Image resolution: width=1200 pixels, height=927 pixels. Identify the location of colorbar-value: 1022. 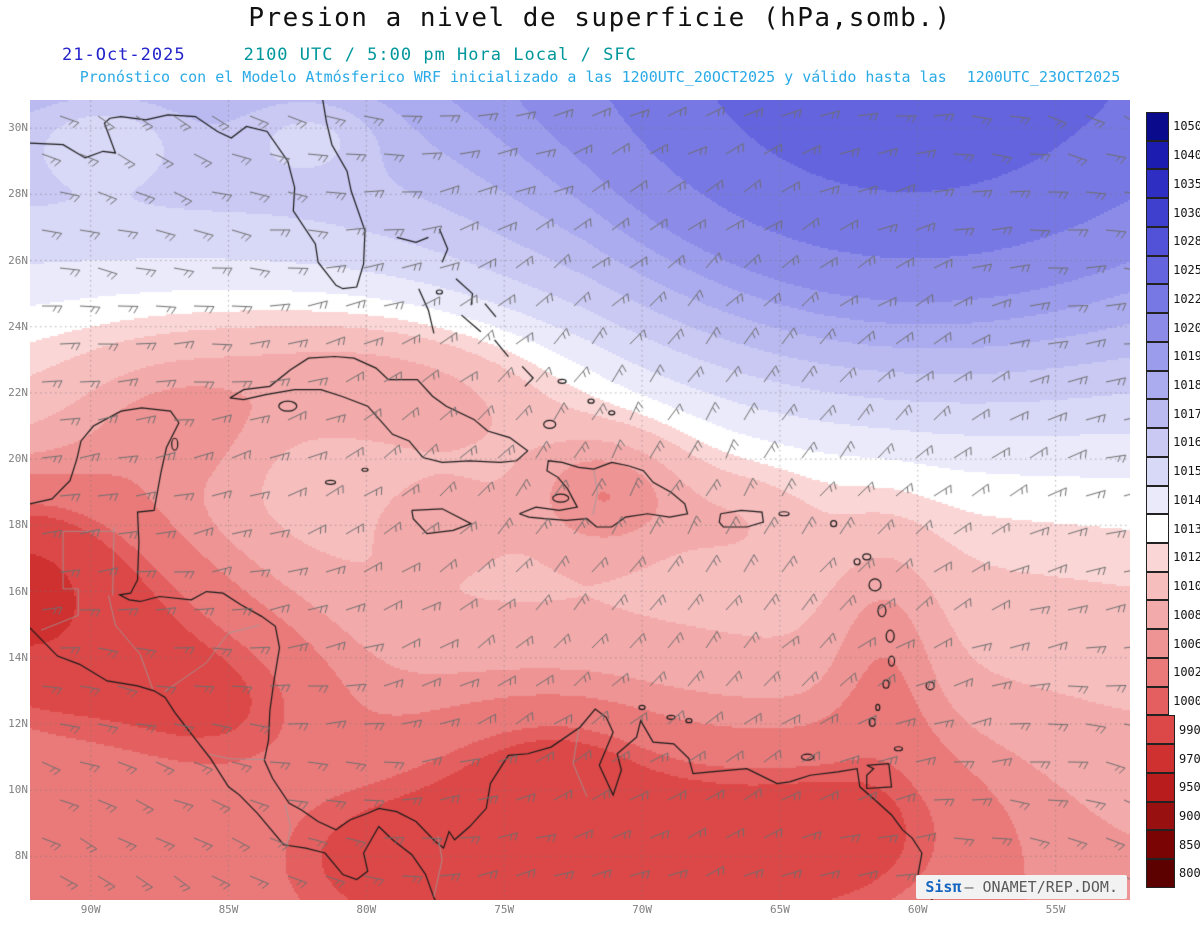
(1186, 298).